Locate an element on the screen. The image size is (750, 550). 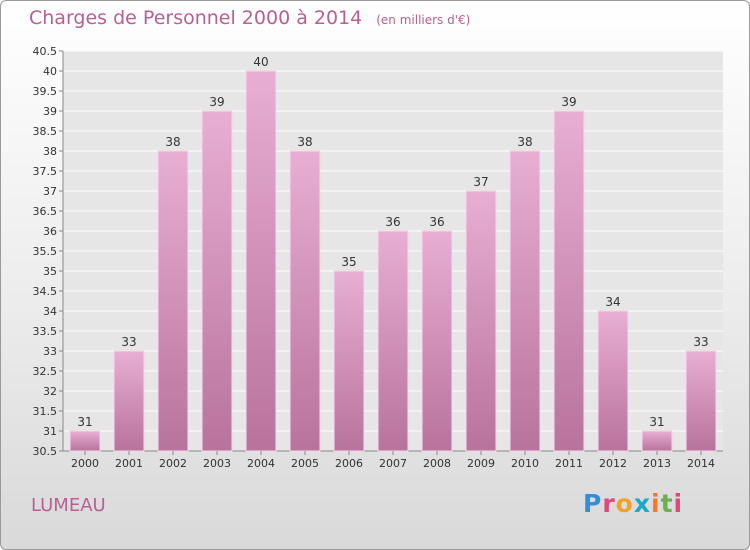
y-tick-label: 34 is located at coordinates (50, 311).